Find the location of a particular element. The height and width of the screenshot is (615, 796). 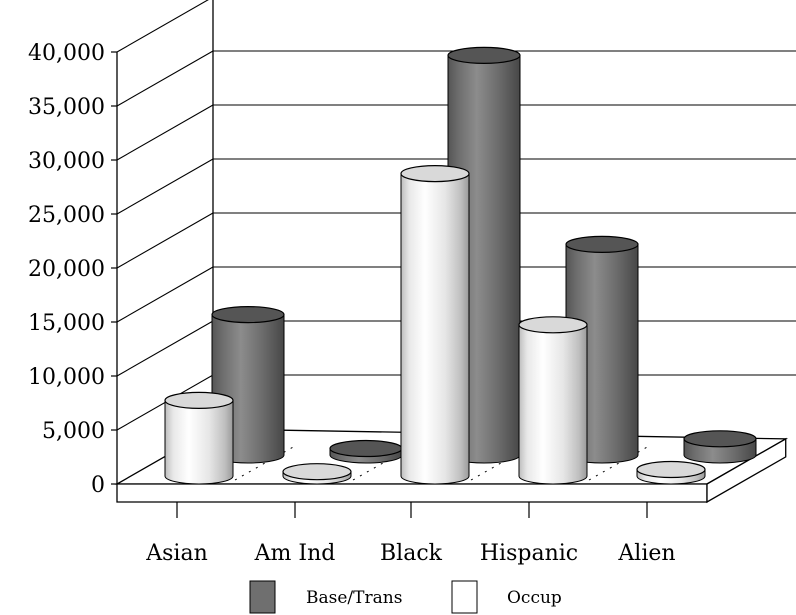

bar-occup-0-body is located at coordinates (199, 442).